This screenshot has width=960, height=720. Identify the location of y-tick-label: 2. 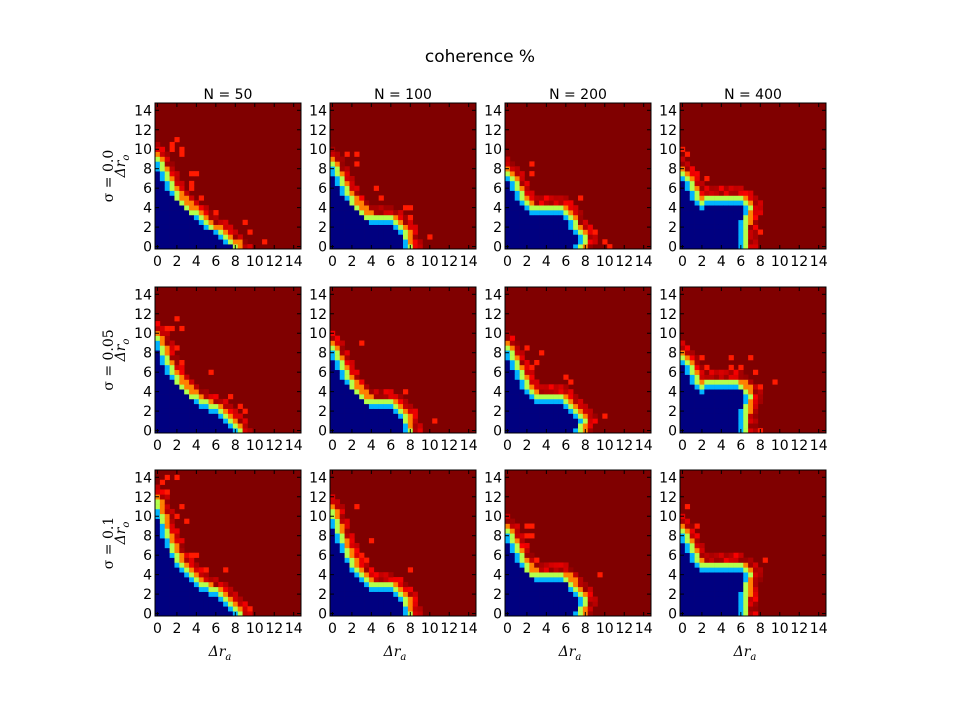
(497, 228).